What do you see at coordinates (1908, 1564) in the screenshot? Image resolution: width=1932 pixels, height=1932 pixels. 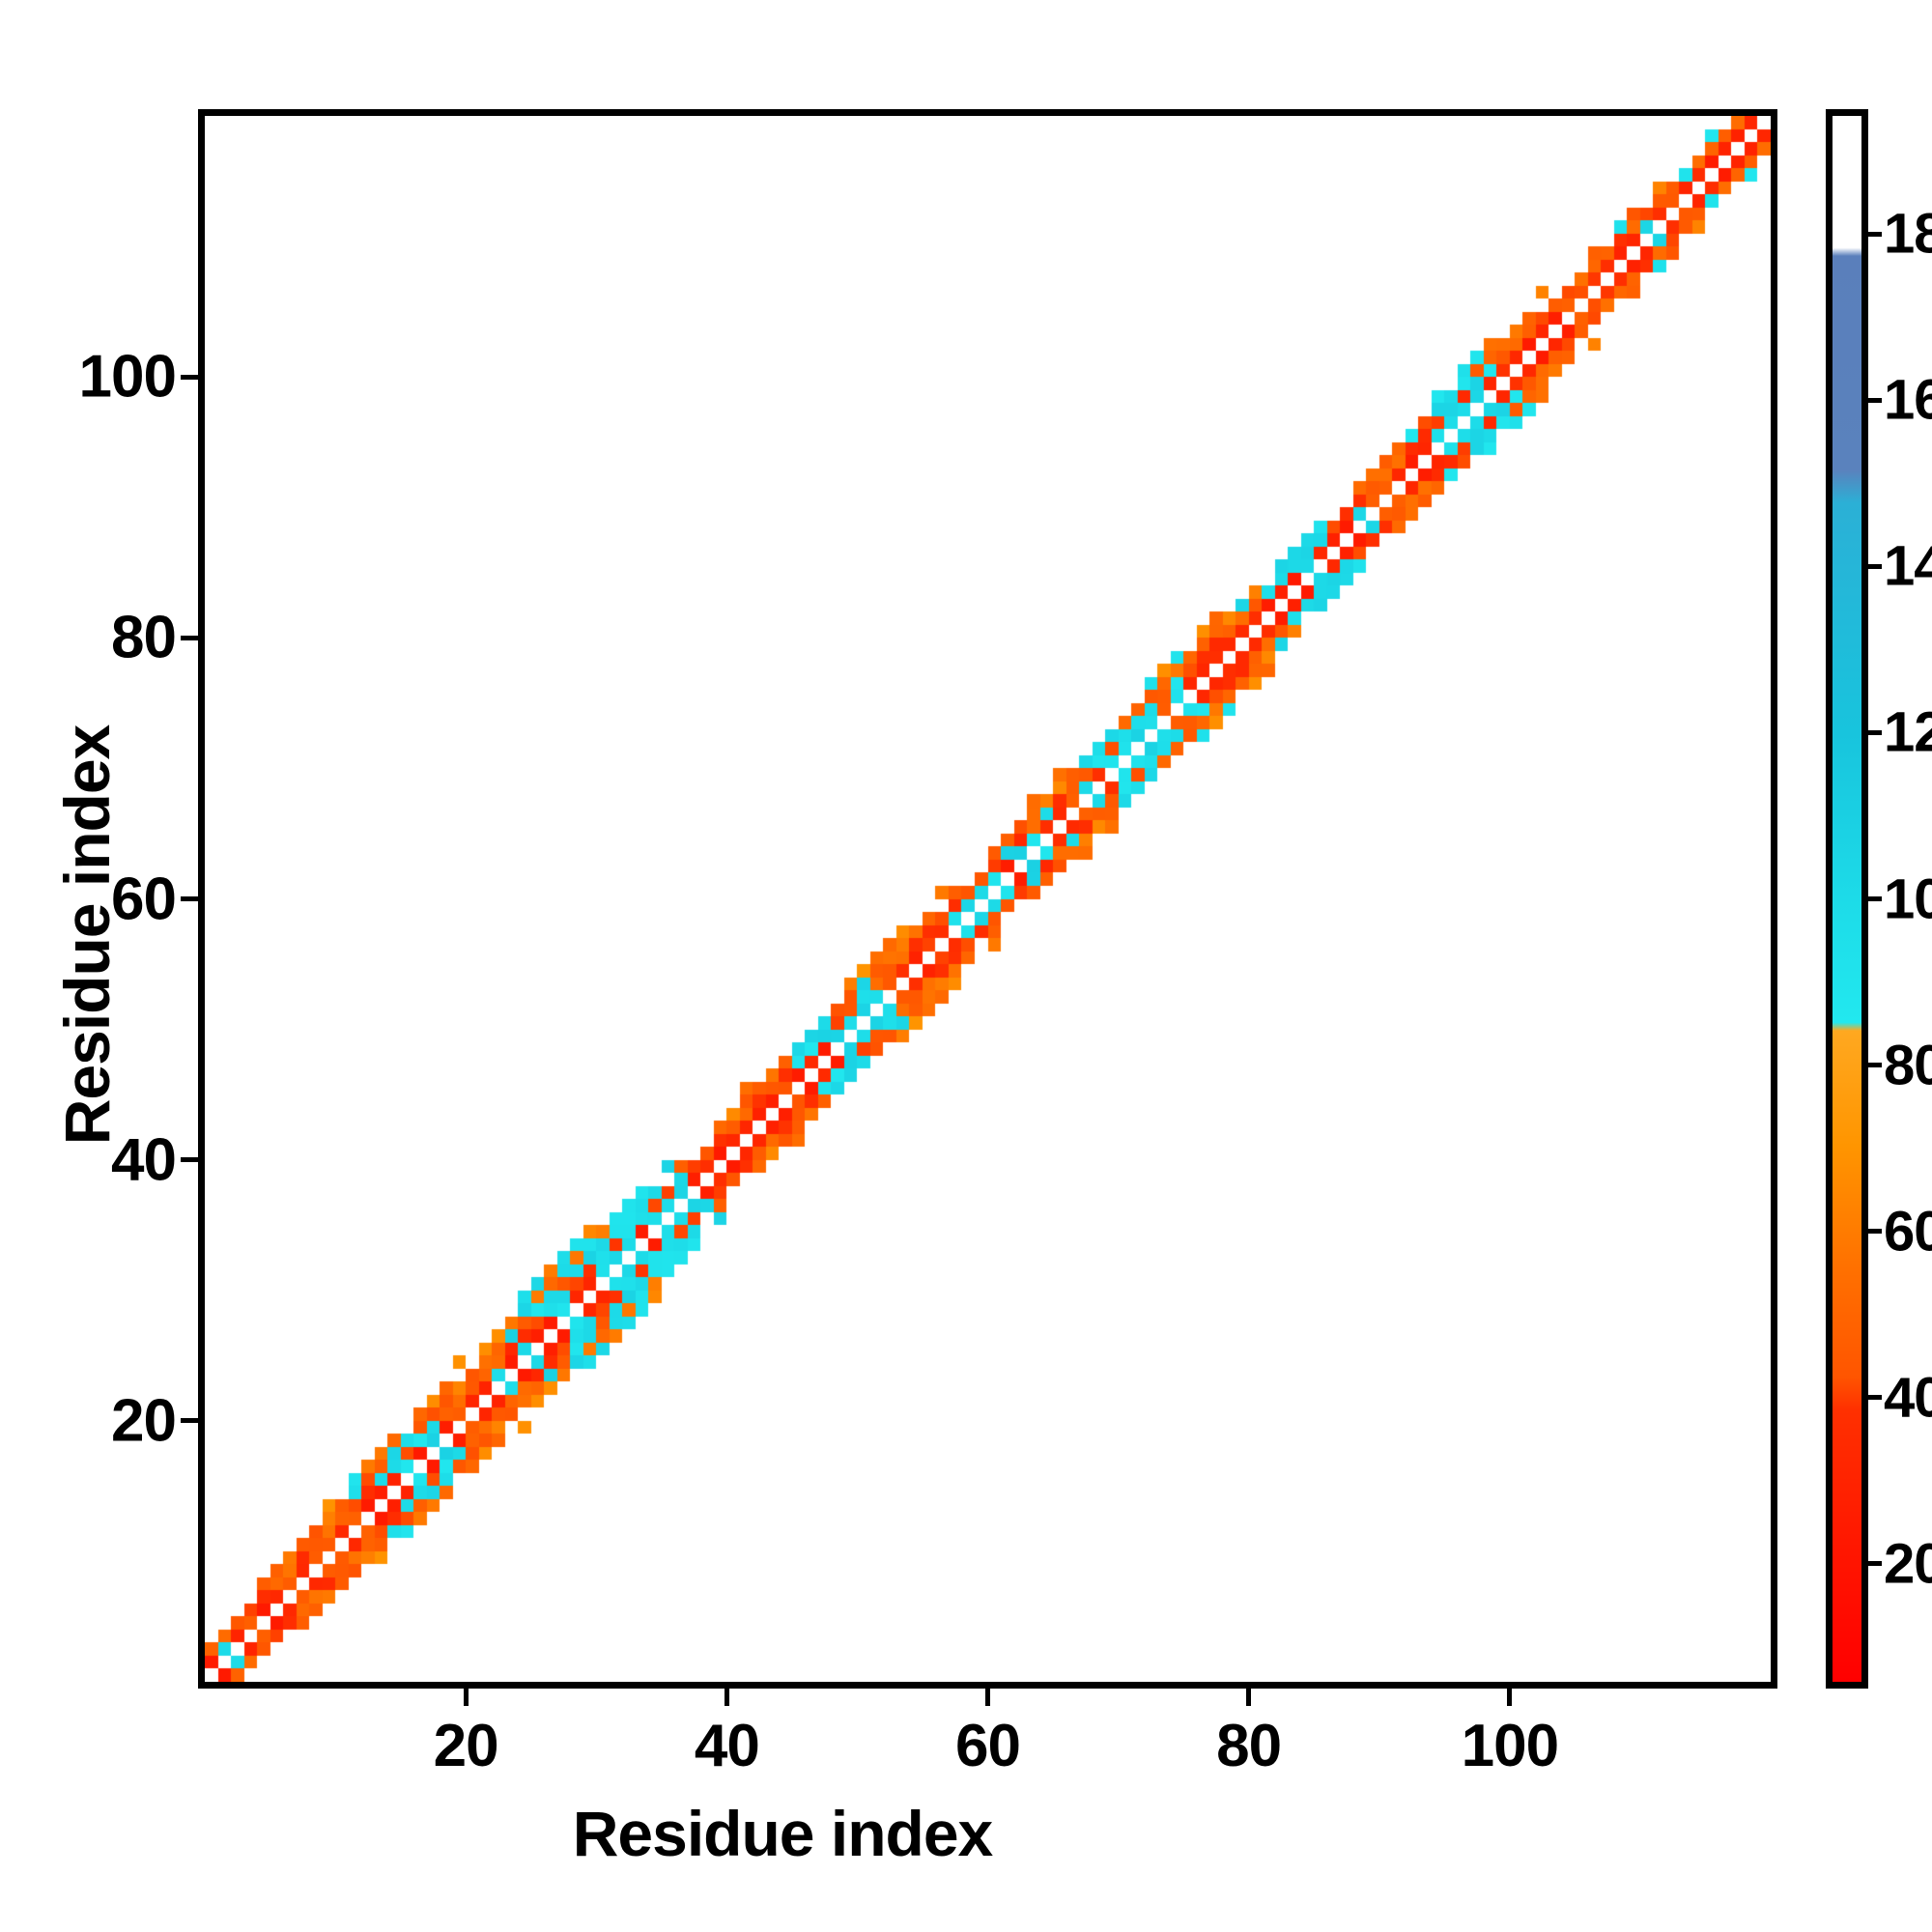 I see `colorbar-tick-label: 20` at bounding box center [1908, 1564].